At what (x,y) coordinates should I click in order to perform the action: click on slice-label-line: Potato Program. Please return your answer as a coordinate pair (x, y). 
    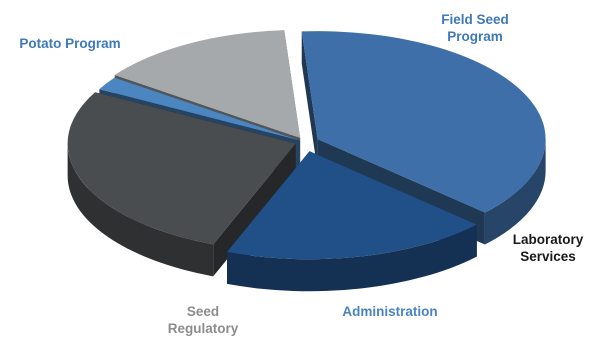
    Looking at the image, I should click on (69, 43).